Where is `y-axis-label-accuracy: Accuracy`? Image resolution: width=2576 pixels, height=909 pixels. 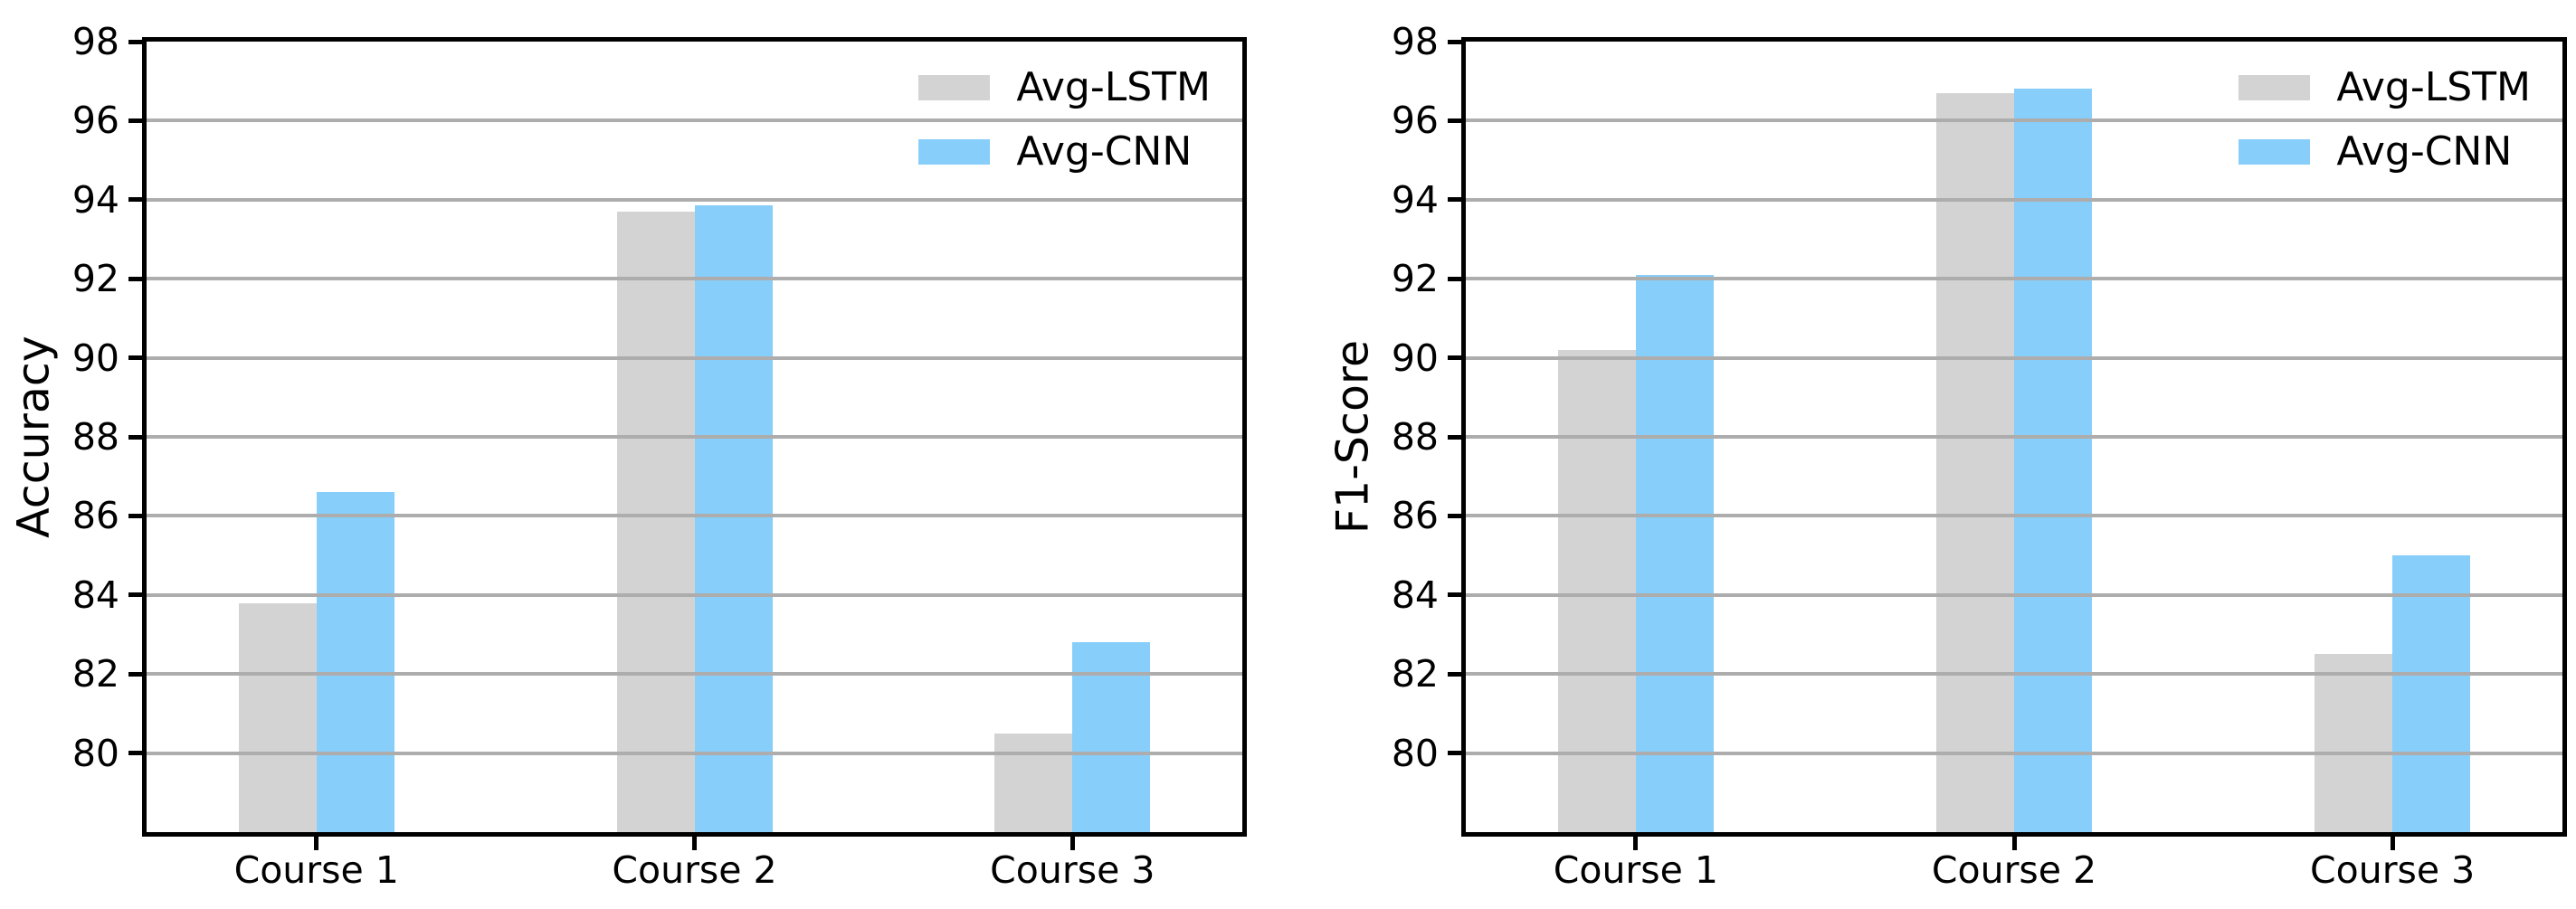
y-axis-label-accuracy: Accuracy is located at coordinates (33, 437).